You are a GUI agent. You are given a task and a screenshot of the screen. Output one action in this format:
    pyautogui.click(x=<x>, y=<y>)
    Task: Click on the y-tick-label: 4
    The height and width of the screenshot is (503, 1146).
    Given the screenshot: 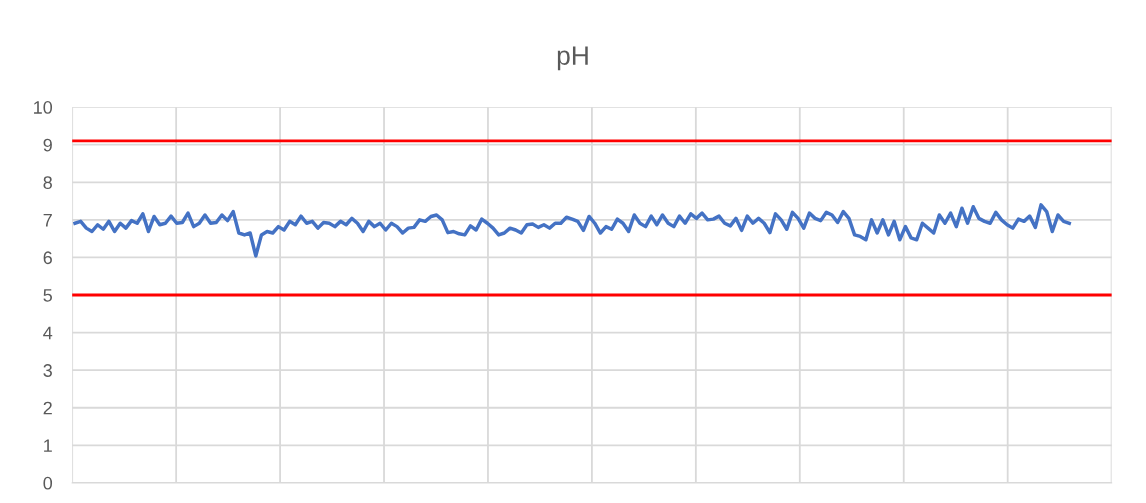 What is the action you would take?
    pyautogui.click(x=48, y=333)
    